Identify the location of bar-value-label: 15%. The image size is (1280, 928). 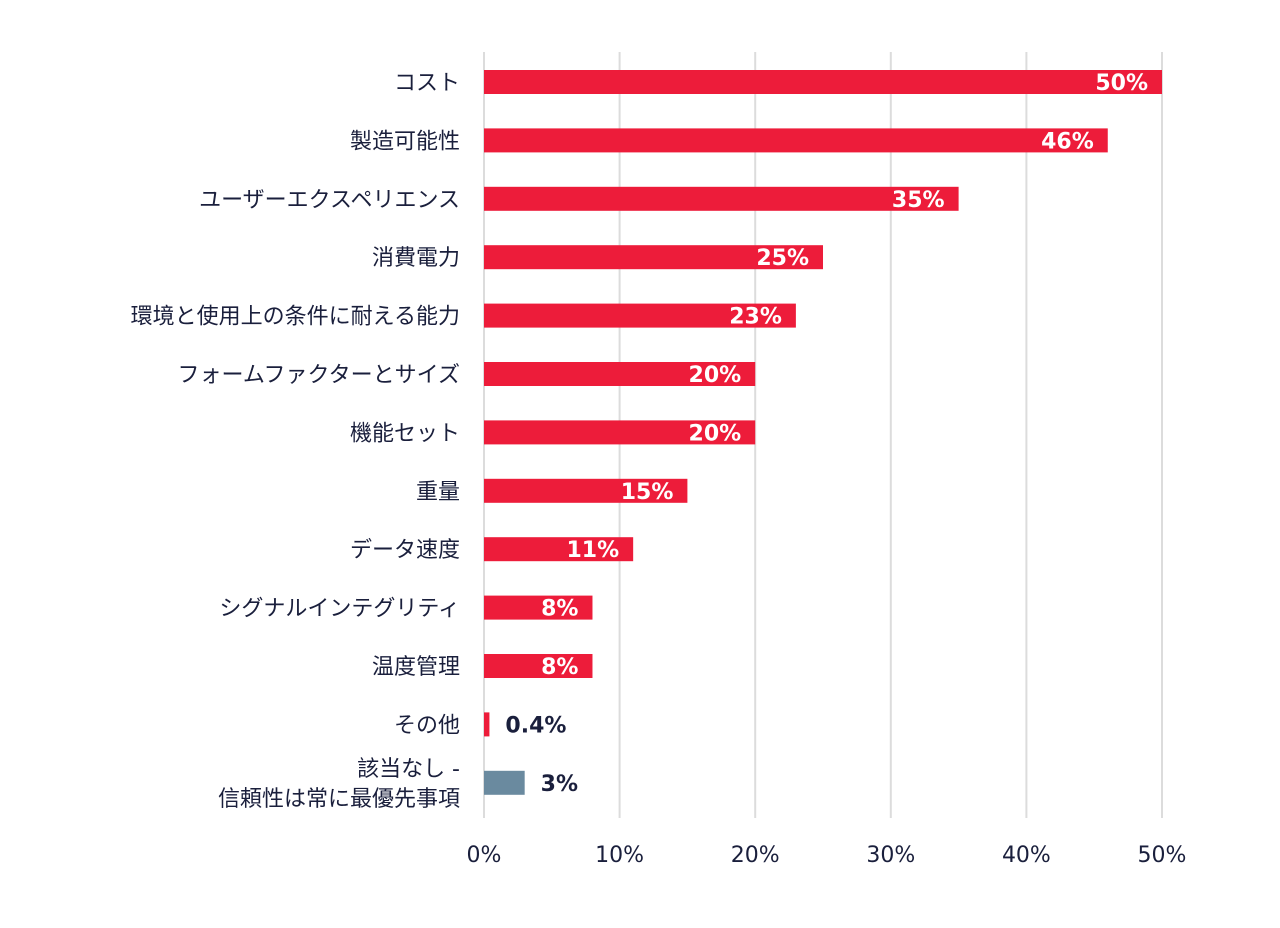
(647, 492).